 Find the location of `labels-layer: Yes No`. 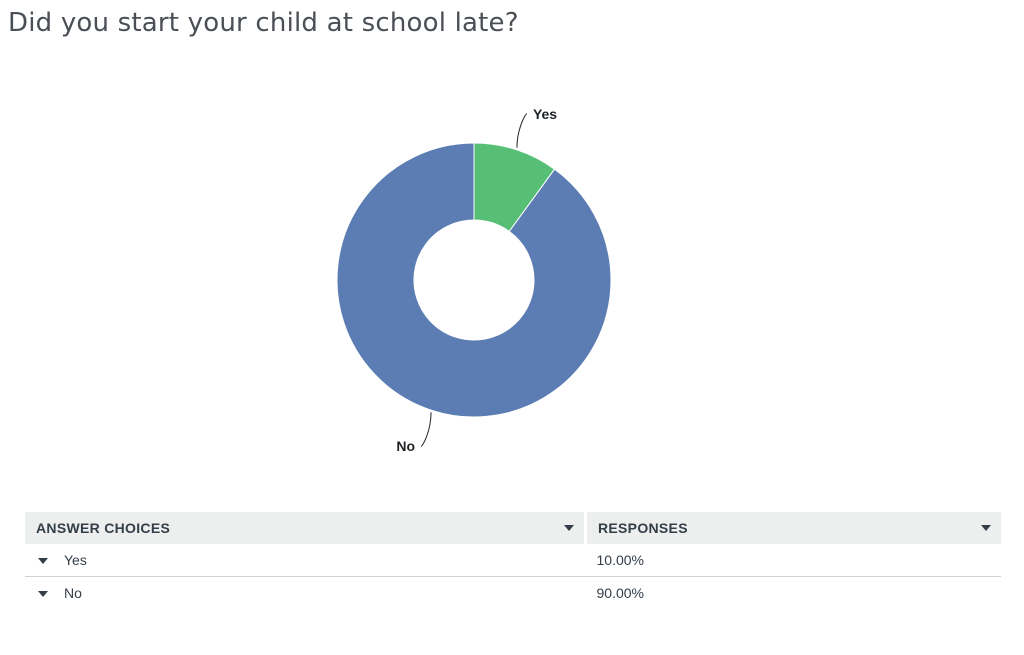

labels-layer: Yes No is located at coordinates (476, 280).